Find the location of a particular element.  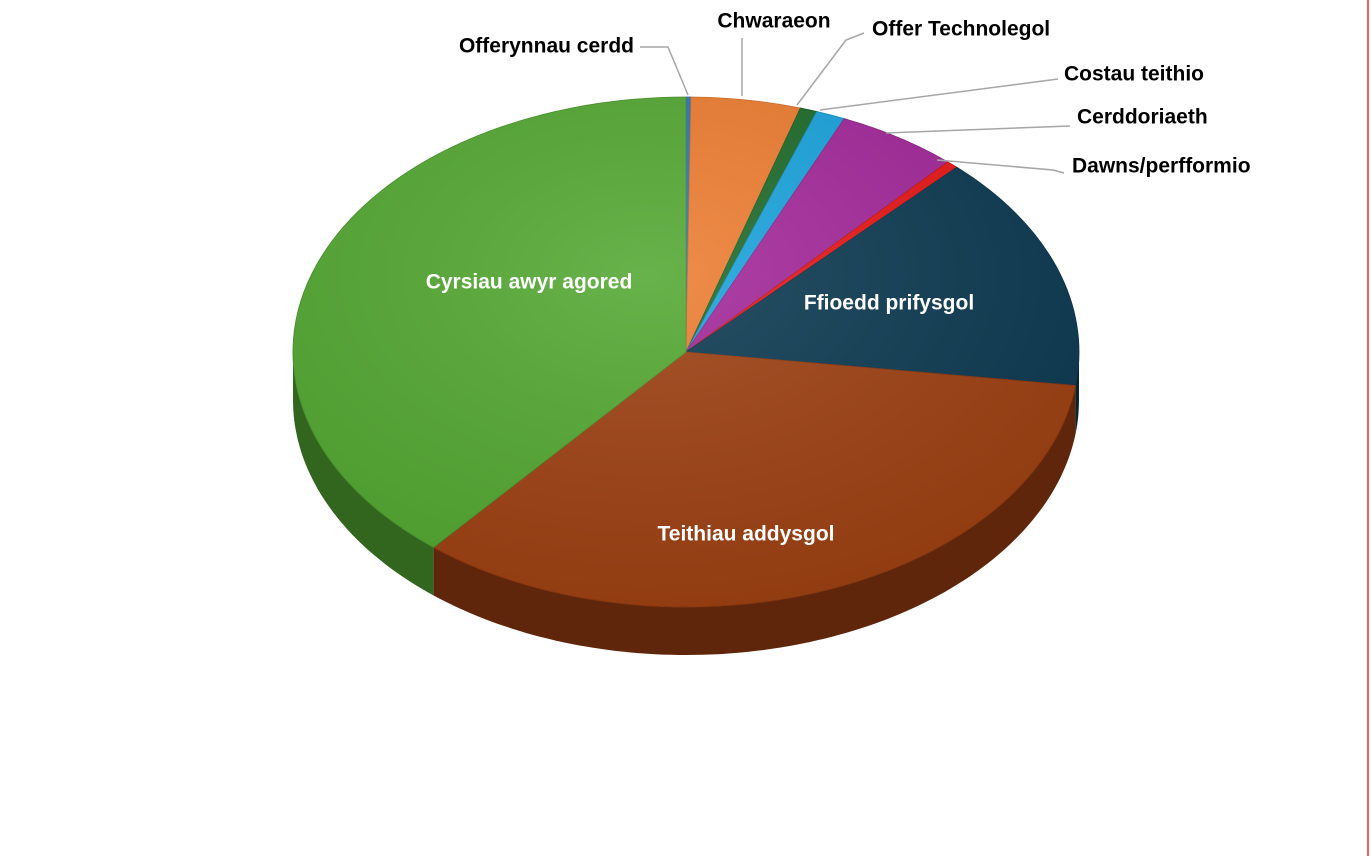

data-label: Ffioedd prifysgol is located at coordinates (889, 303).